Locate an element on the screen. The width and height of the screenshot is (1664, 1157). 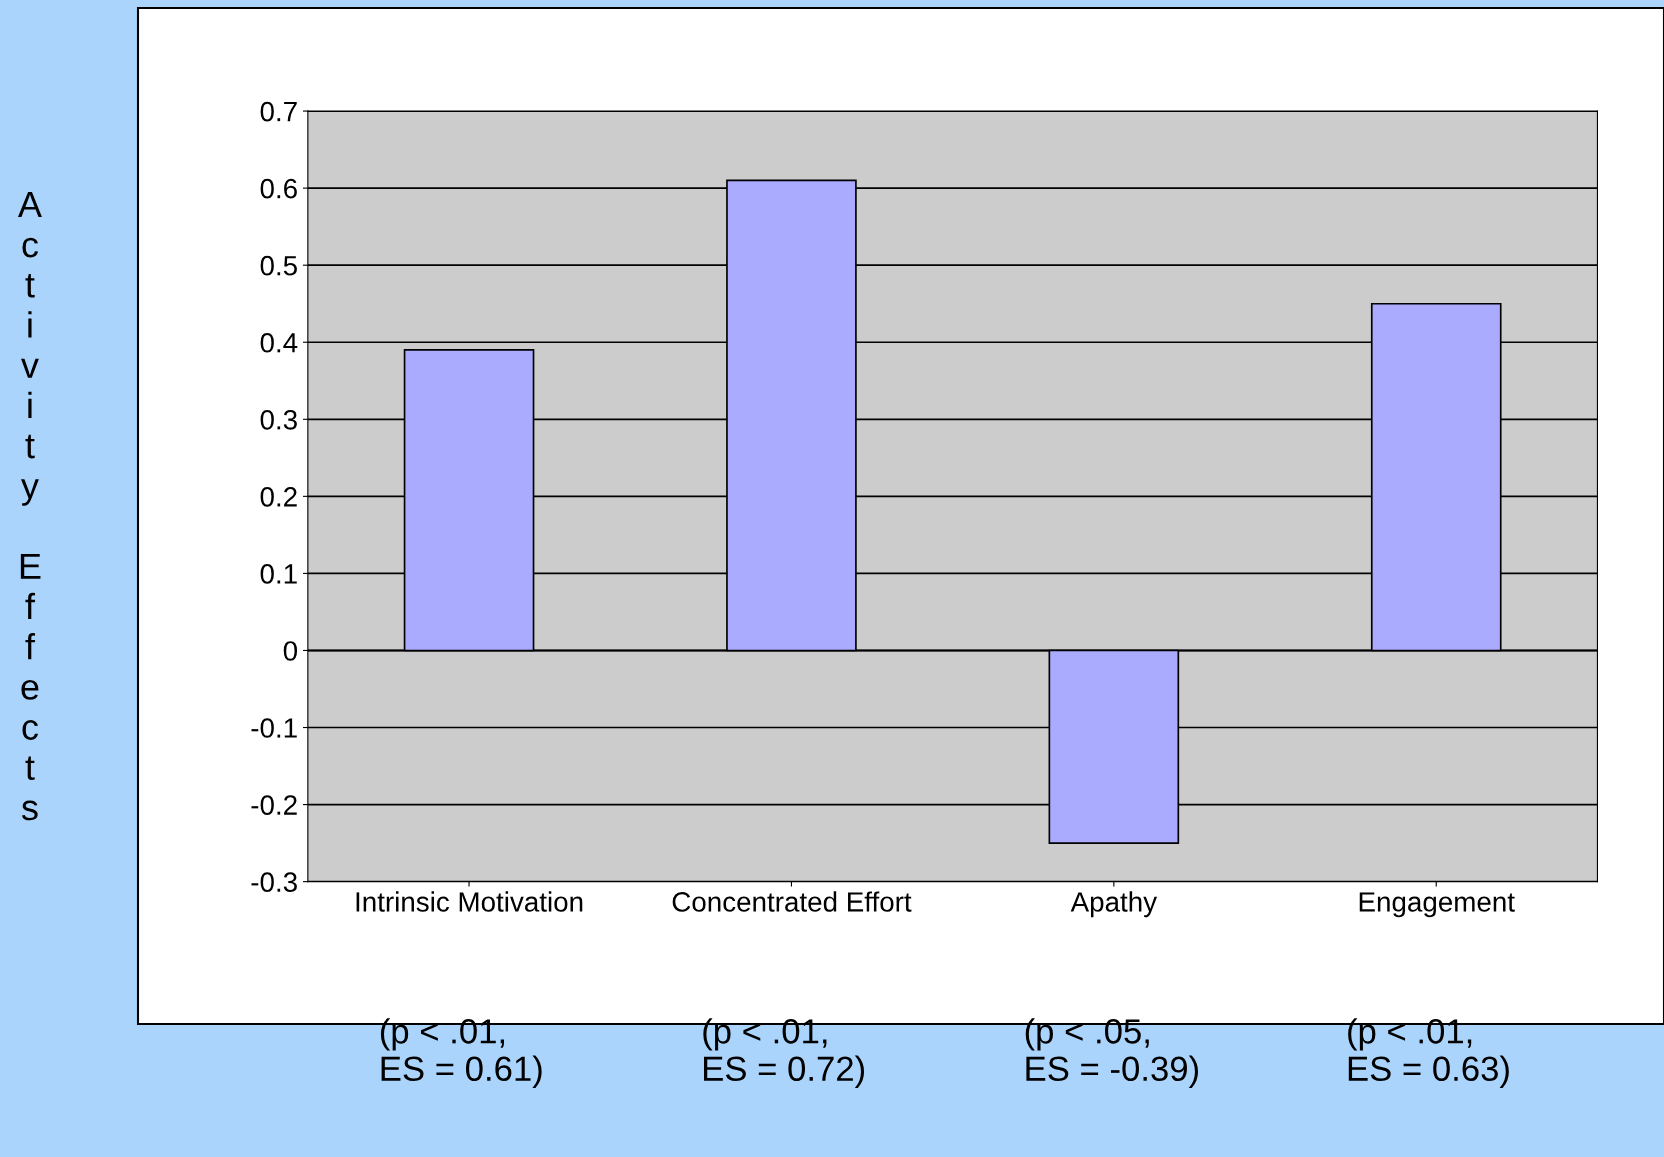
y-tick-label: 0.4 is located at coordinates (279, 342).